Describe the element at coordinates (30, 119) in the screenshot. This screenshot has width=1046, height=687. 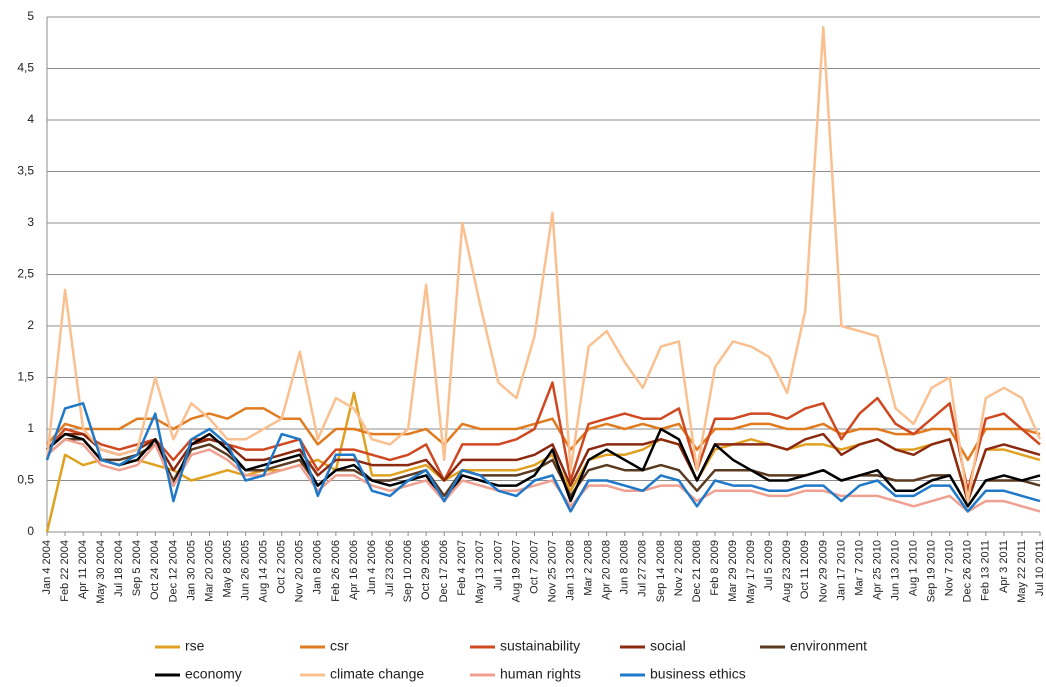
I see `y-tick-label: 4` at that location.